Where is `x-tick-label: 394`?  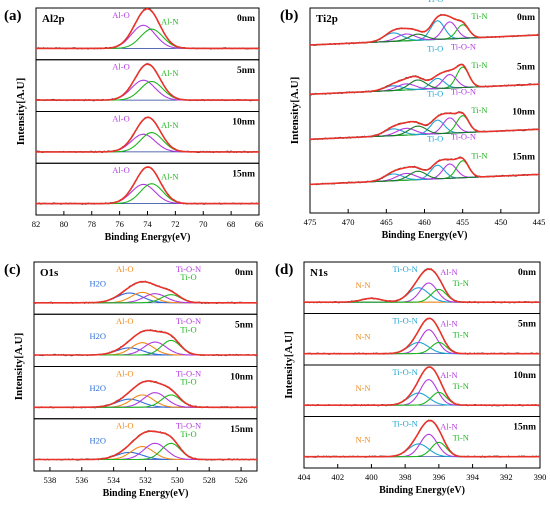
x-tick-label: 394 is located at coordinates (473, 477).